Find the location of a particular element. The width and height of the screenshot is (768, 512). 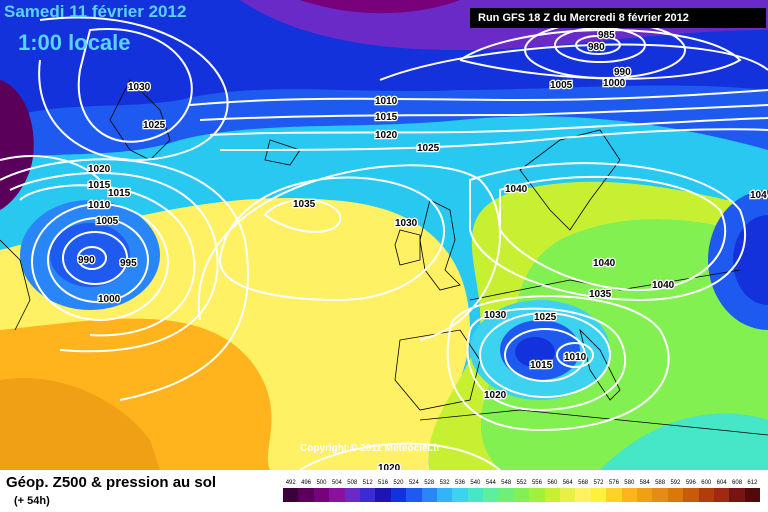

scale-label: 504 is located at coordinates (336, 483).